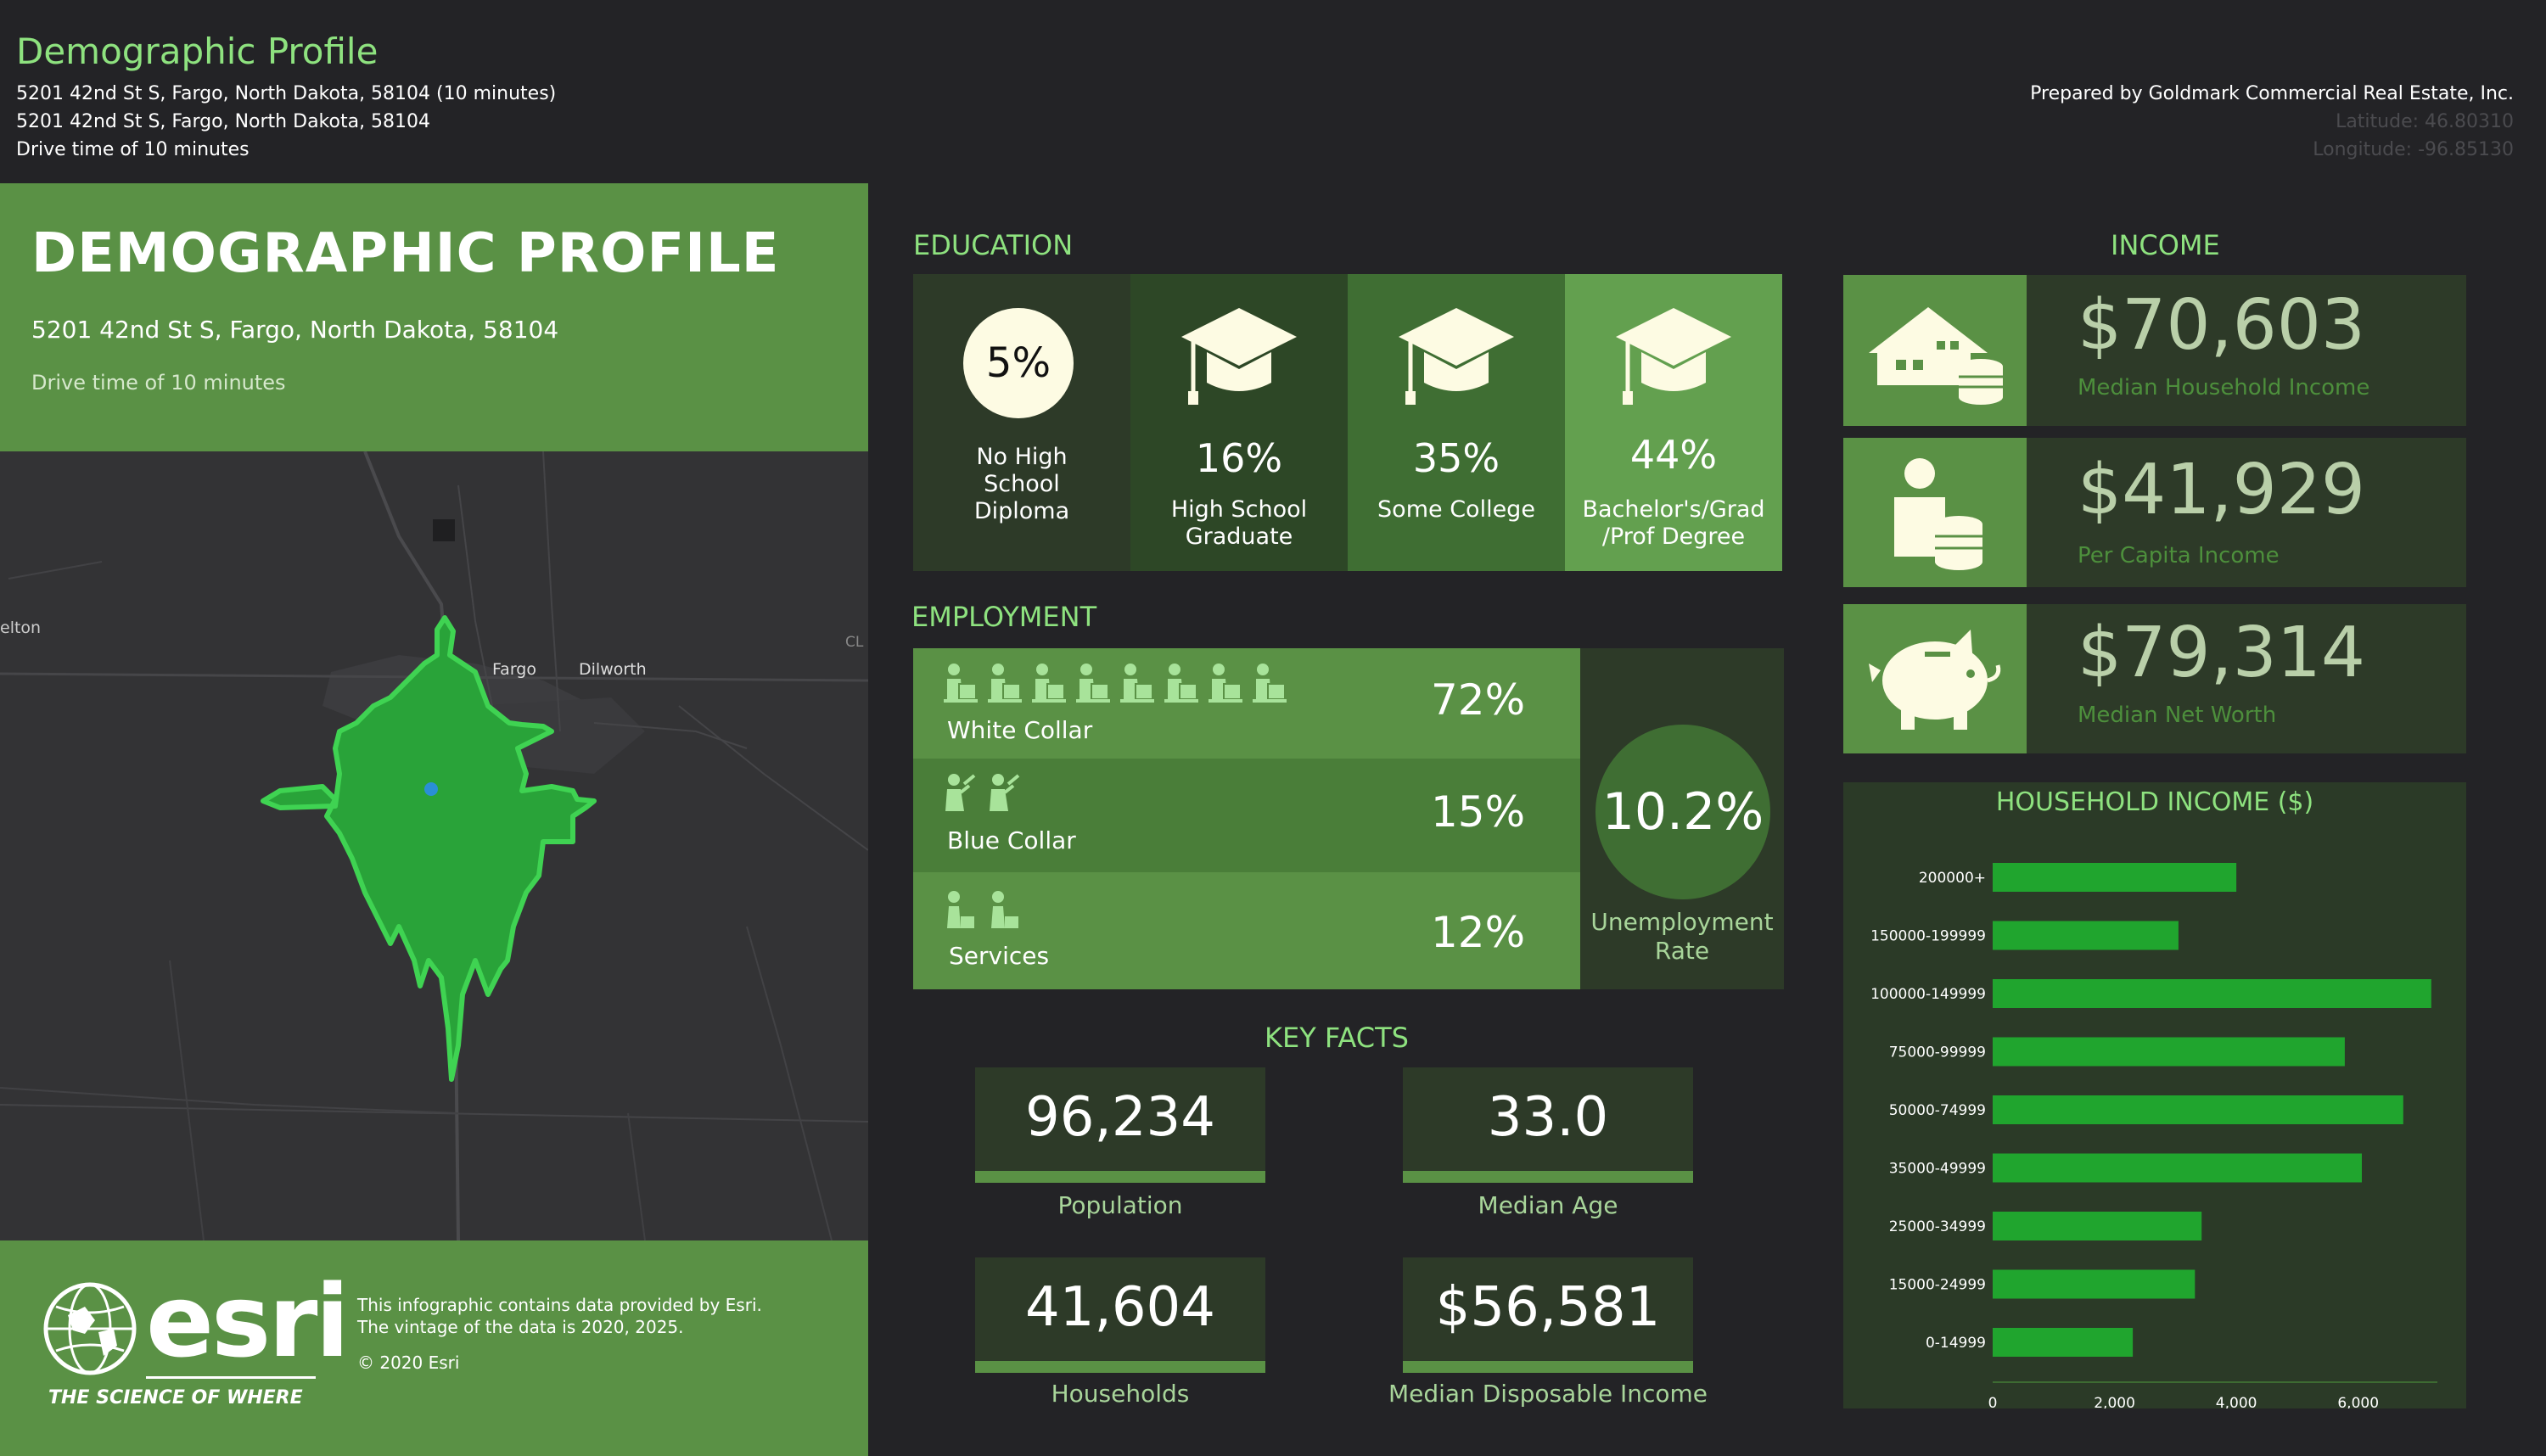  Describe the element at coordinates (1993, 1401) in the screenshot. I see `x-tick-label: 0` at that location.